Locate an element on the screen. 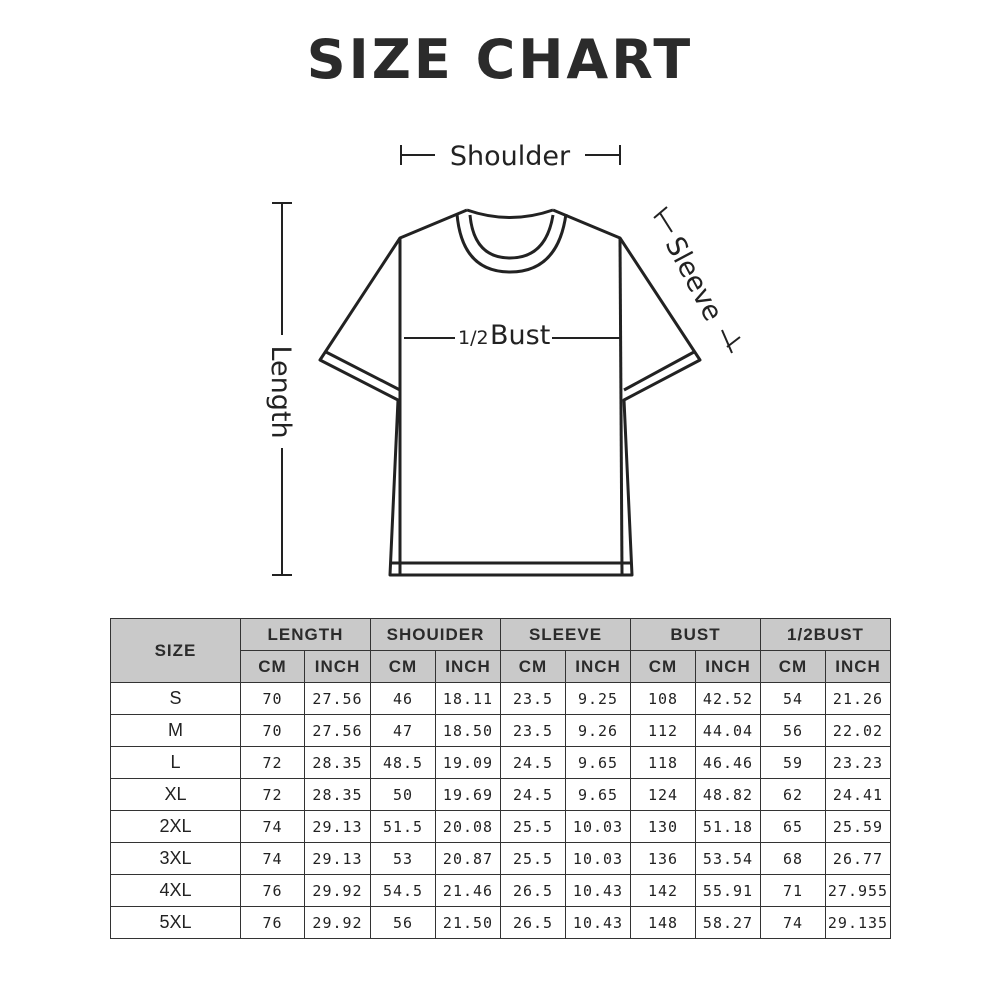  value-cell: 54.5 is located at coordinates (403, 890).